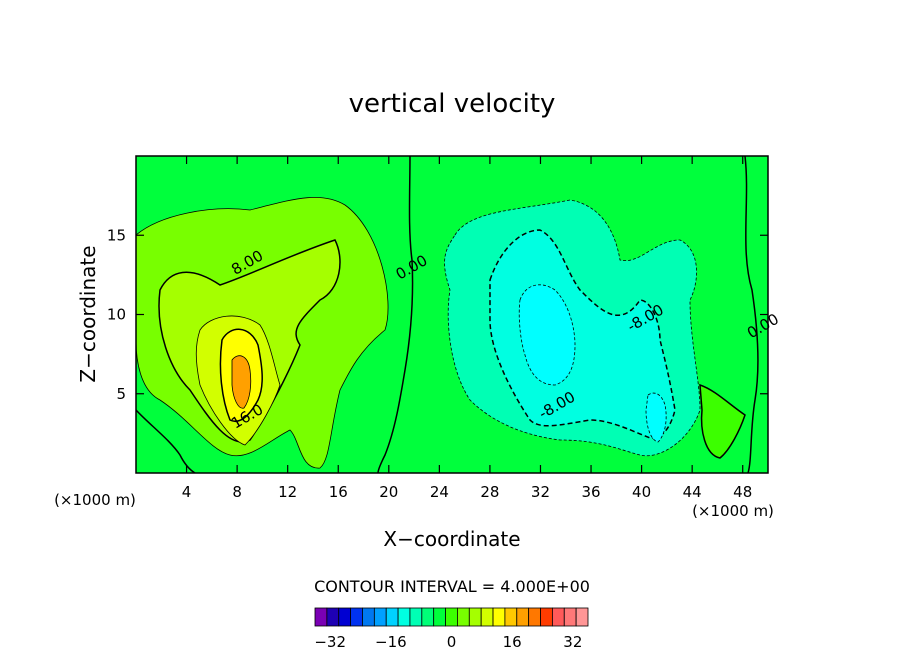 The width and height of the screenshot is (904, 654). I want to click on x-tick-label: 28, so click(489, 492).